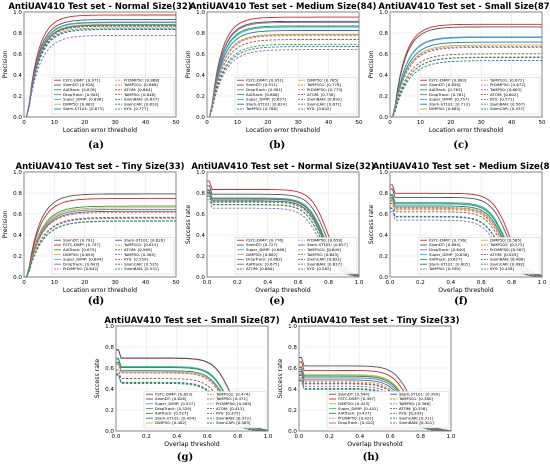 Image resolution: width=550 pixels, height=469 pixels. Describe the element at coordinates (83, 259) in the screenshot. I see `legend-label: Super_DiMP: [0.644]` at that location.